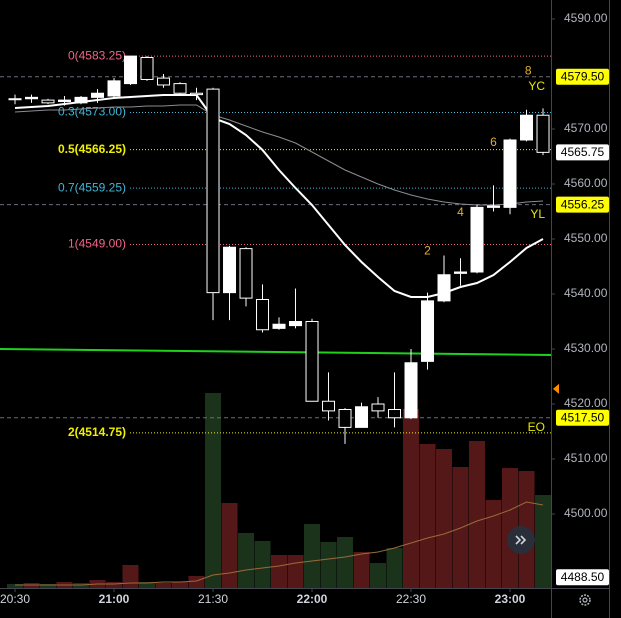 The width and height of the screenshot is (621, 618). I want to click on x-tick-label: 22:00, so click(312, 599).